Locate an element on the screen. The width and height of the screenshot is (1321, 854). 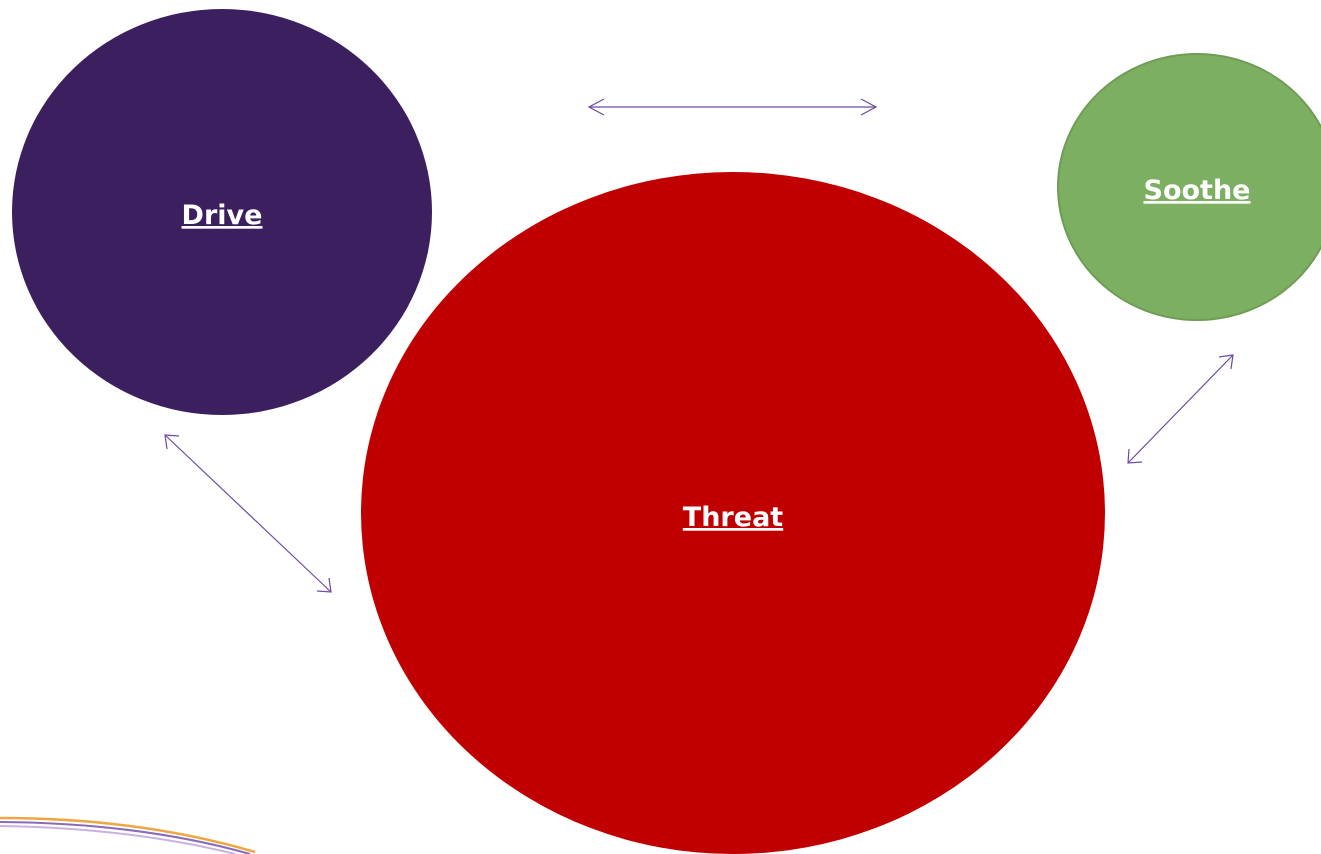
swoosh-lilac is located at coordinates (118, 839).